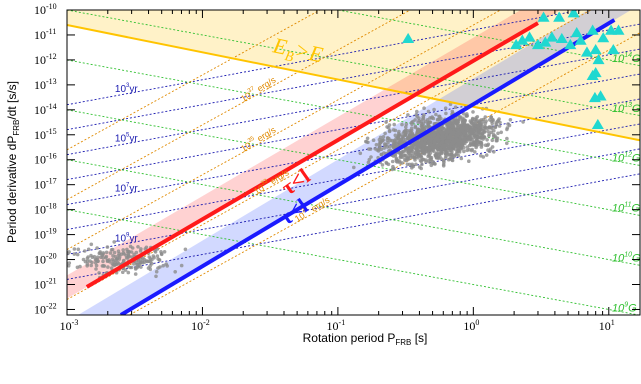  Describe the element at coordinates (45, 259) in the screenshot. I see `y-tick-label: 10-20` at that location.